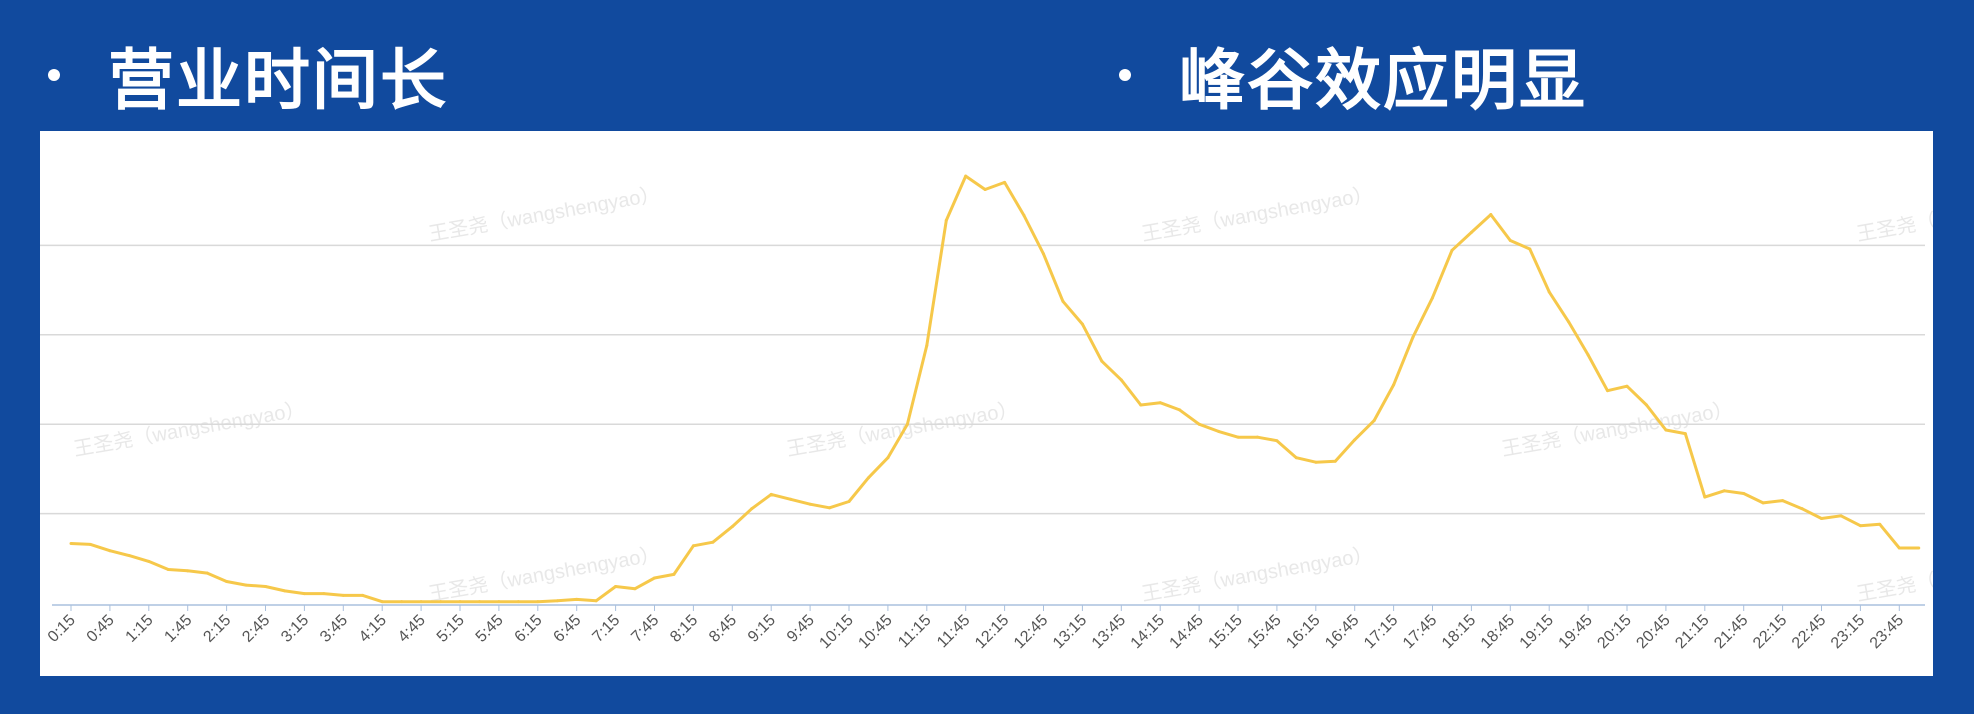 The height and width of the screenshot is (714, 1974). I want to click on x-tick-label: 7:45, so click(645, 629).